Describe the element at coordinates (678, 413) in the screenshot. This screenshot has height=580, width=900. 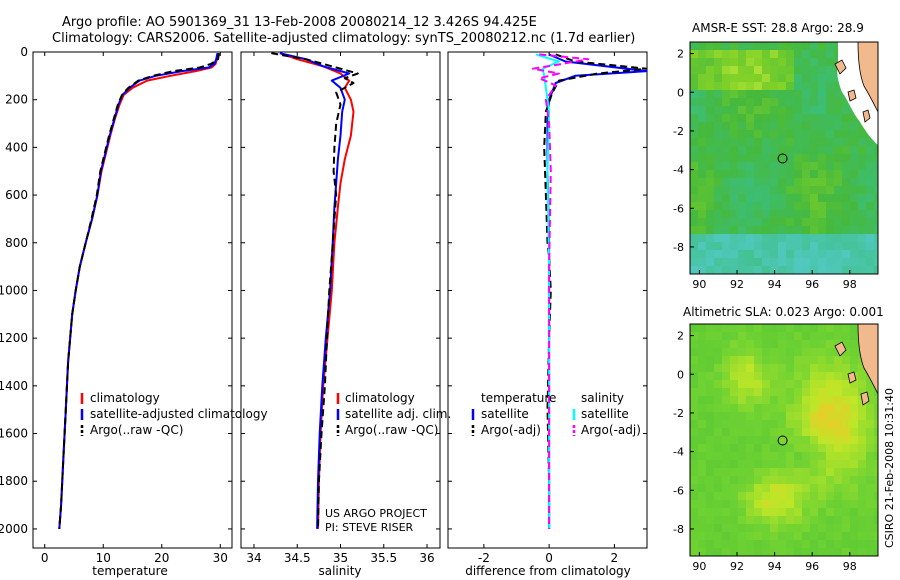
I see `sla-ytick-label--2: -2` at that location.